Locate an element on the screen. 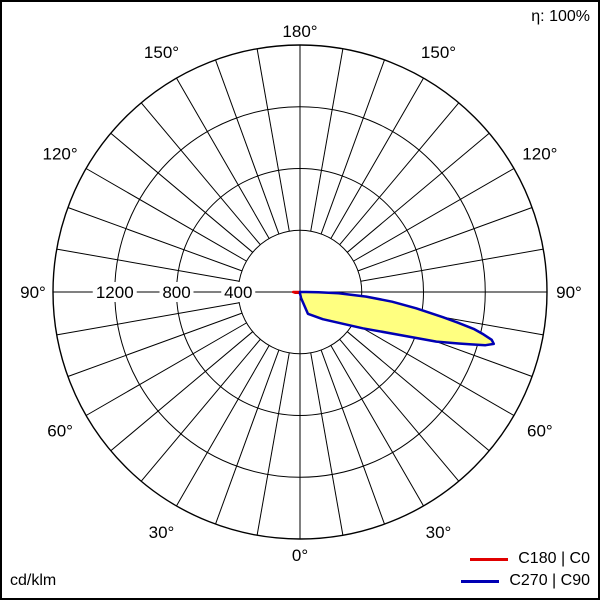 The height and width of the screenshot is (600, 600). intensity-curves is located at coordinates (393, 318).